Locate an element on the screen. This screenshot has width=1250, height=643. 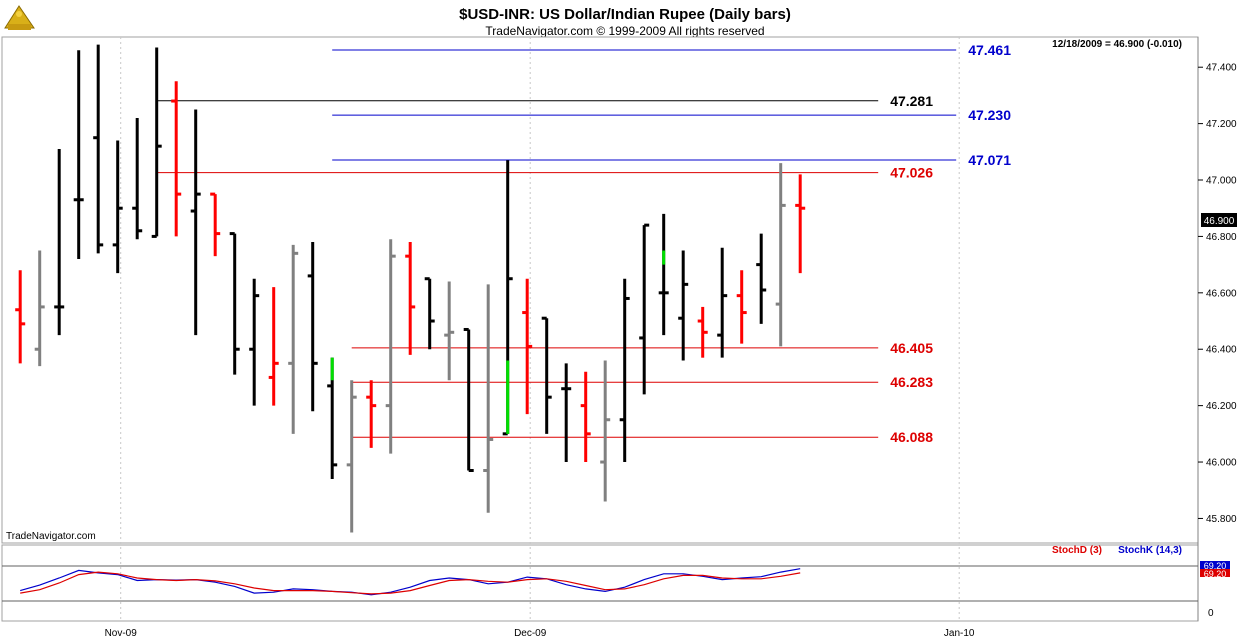
x-tick-label: Dec-09 is located at coordinates (530, 633).